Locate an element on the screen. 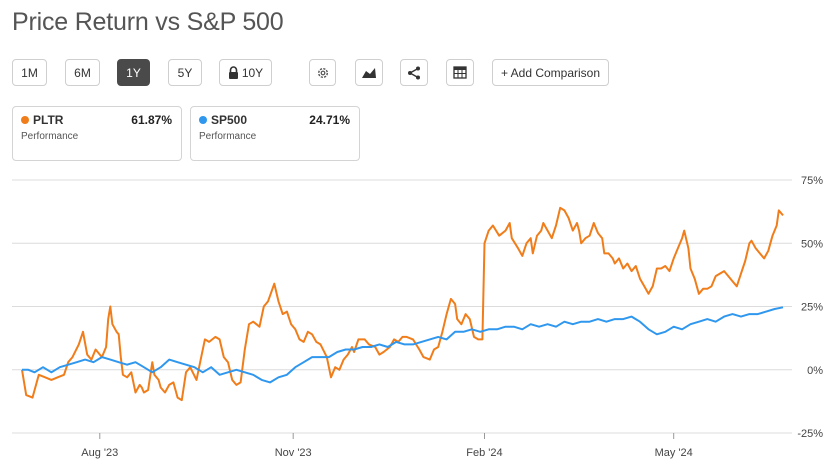 The height and width of the screenshot is (469, 839). x-tick-label: Aug '23 is located at coordinates (99, 453).